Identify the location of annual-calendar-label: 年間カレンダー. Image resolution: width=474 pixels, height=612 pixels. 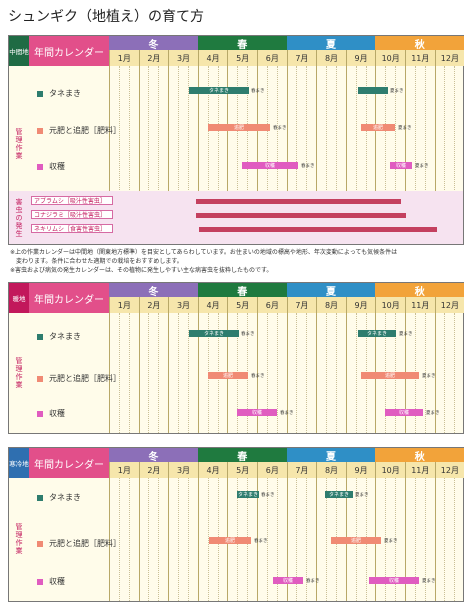
(69, 463).